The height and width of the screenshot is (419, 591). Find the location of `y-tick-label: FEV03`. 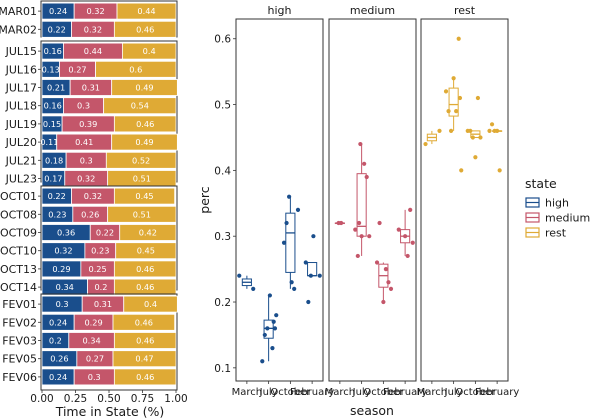

y-tick-label: FEV03 is located at coordinates (19, 341).